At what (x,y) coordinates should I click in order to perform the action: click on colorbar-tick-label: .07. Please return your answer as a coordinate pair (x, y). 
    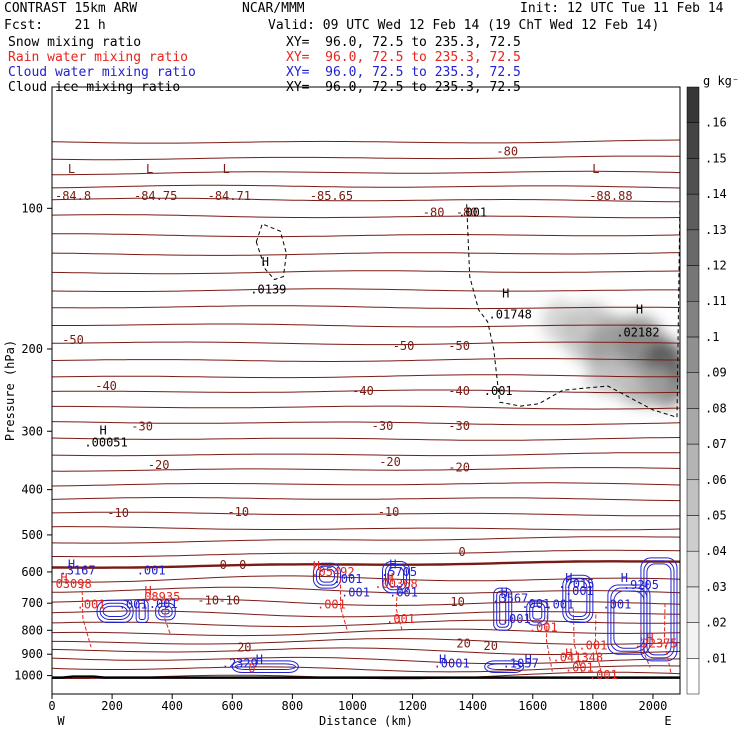
    Looking at the image, I should click on (716, 444).